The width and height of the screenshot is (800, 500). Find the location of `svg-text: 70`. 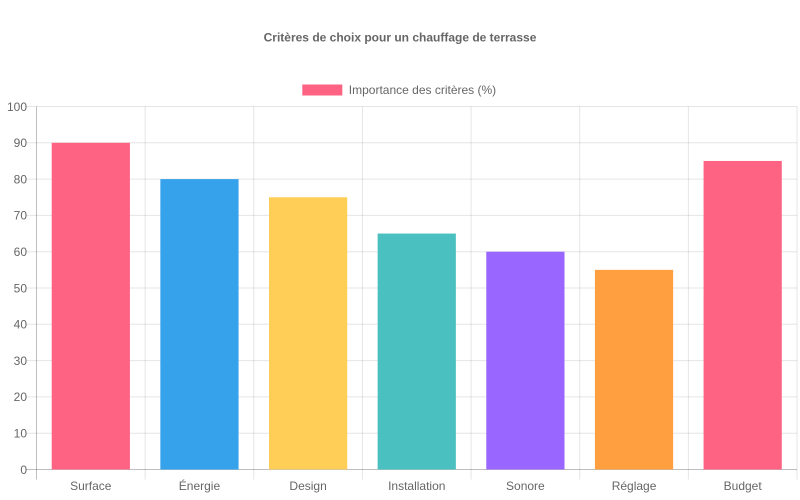

svg-text: 70 is located at coordinates (21, 216).